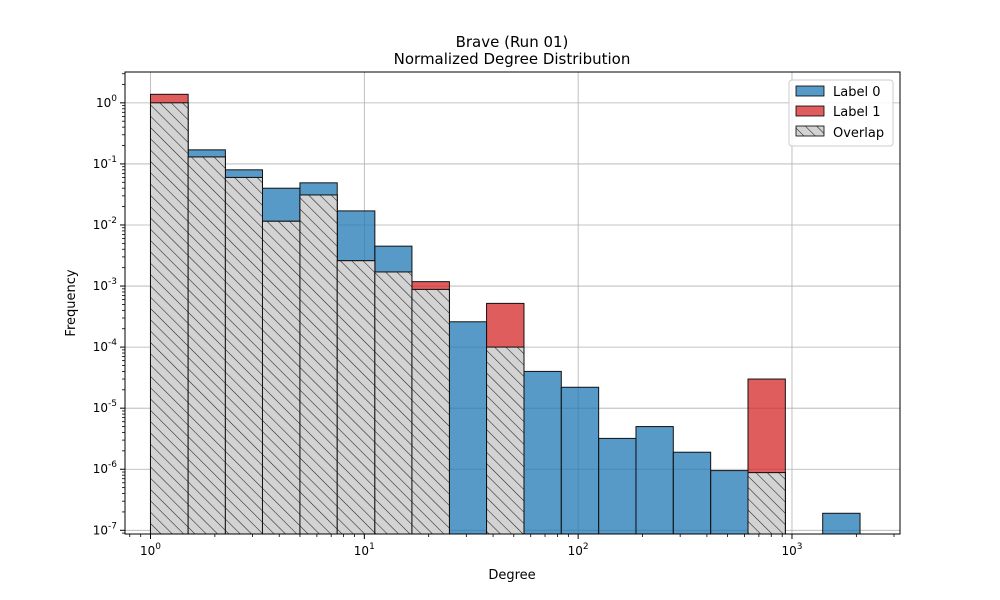  What do you see at coordinates (512, 42) in the screenshot?
I see `chart-title-line1: Brave (Run 01)` at bounding box center [512, 42].